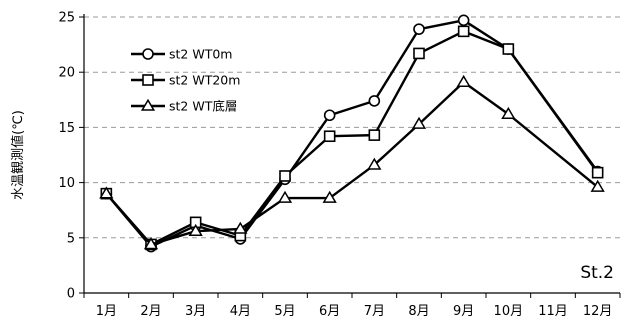  Describe the element at coordinates (18, 155) in the screenshot. I see `y-axis-label: 水温観測値(℃)` at that location.